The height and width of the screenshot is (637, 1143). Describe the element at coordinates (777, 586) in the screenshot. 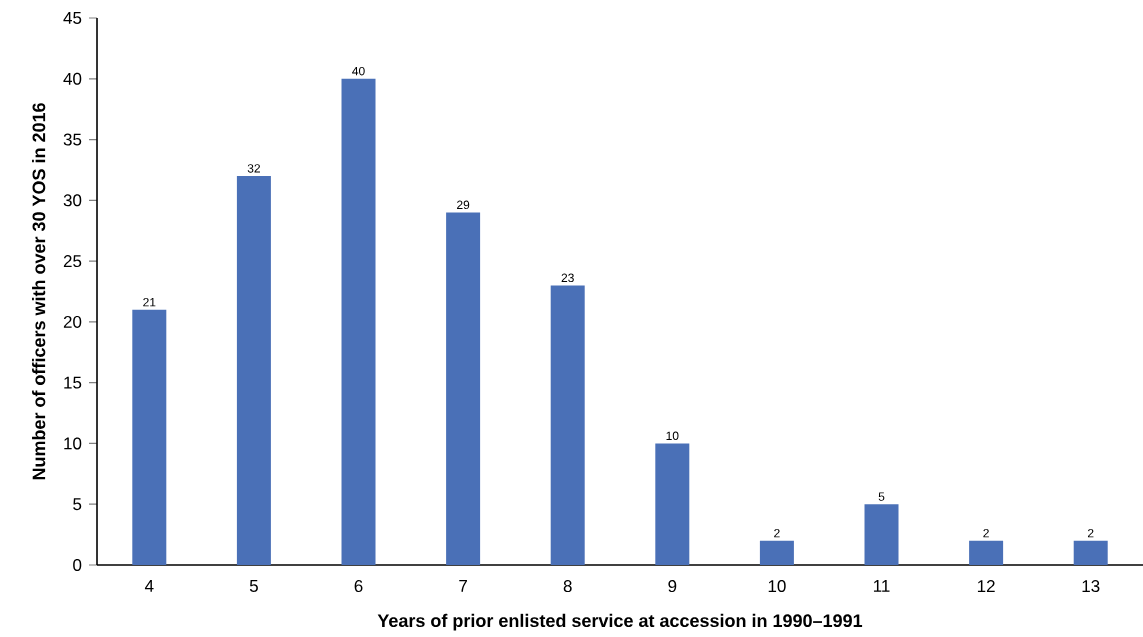

I see `x-tick-label: 10` at that location.